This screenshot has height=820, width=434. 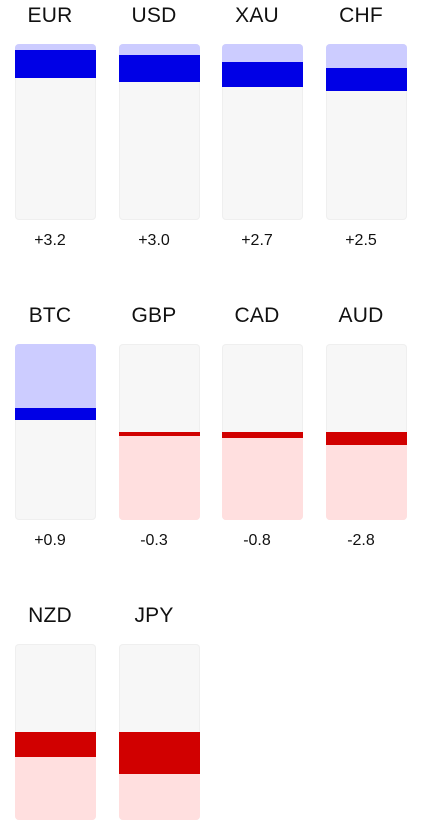 I want to click on currency-code: CAD, so click(x=257, y=315).